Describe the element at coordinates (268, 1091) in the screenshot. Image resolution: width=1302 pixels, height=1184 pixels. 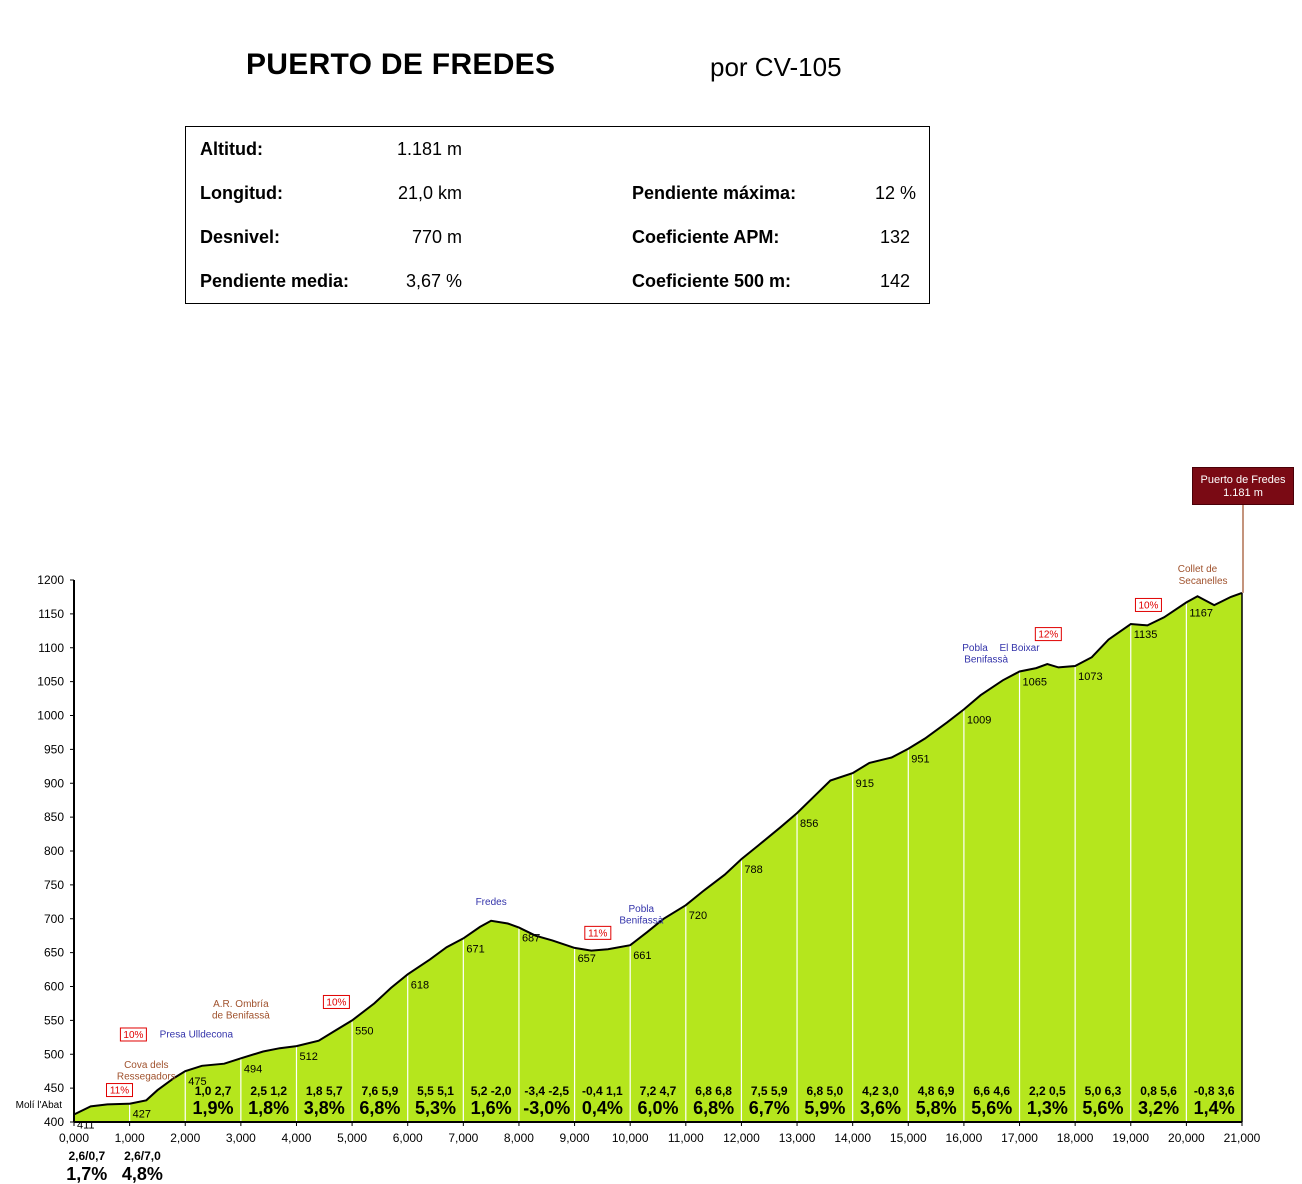
I see `segment-sub-grades: 2,5 1,2` at that location.